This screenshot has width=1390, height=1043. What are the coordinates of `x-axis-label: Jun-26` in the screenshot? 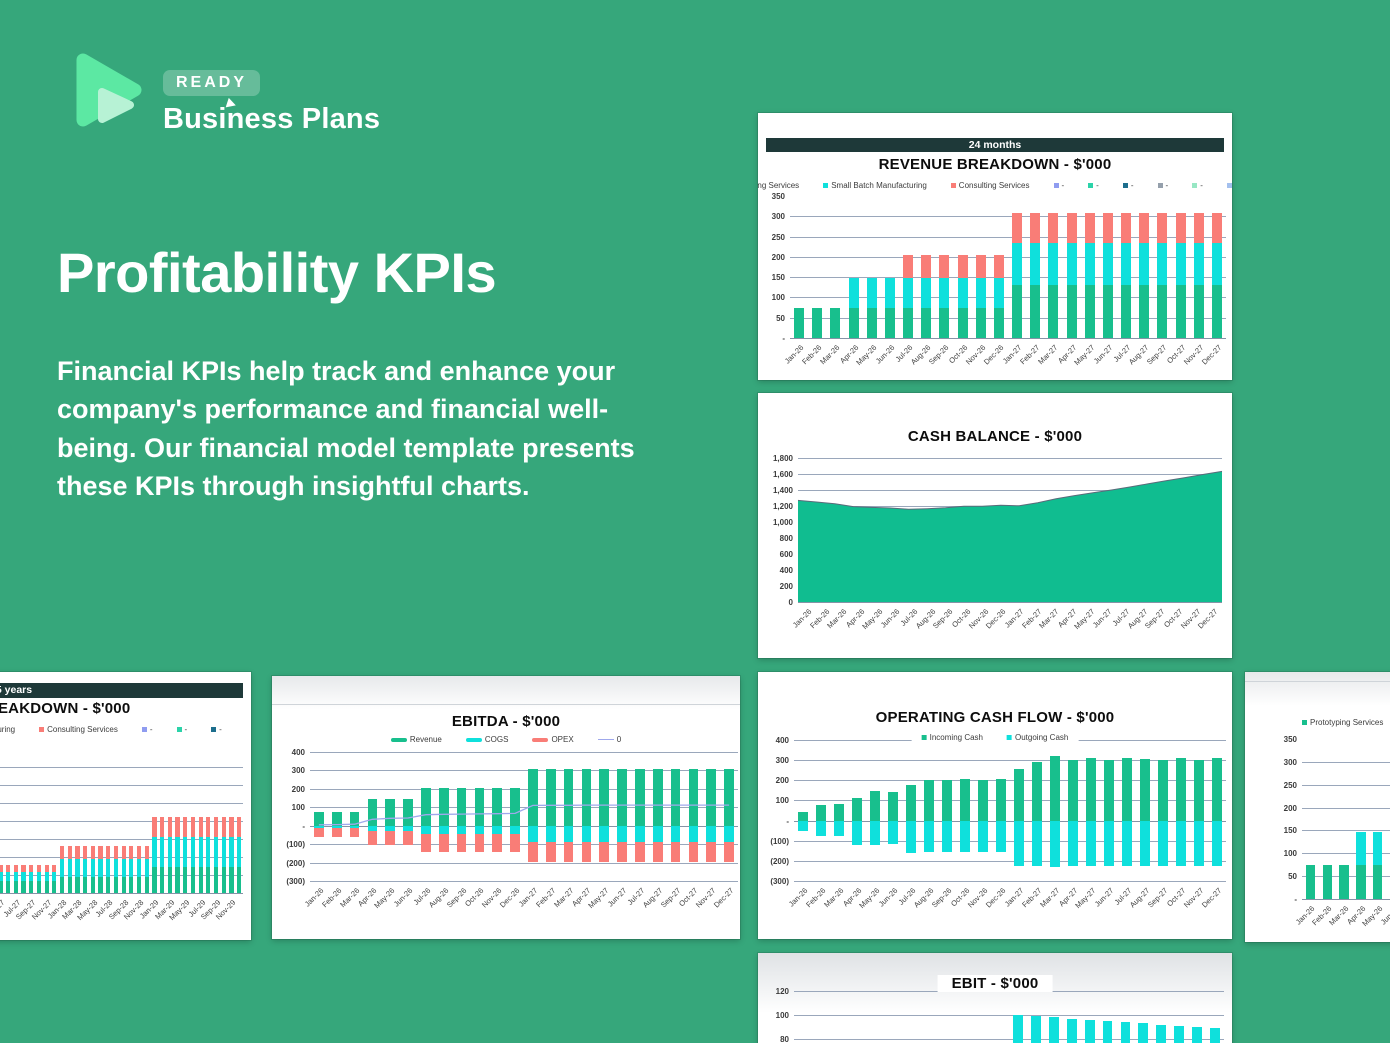 It's located at (885, 354).